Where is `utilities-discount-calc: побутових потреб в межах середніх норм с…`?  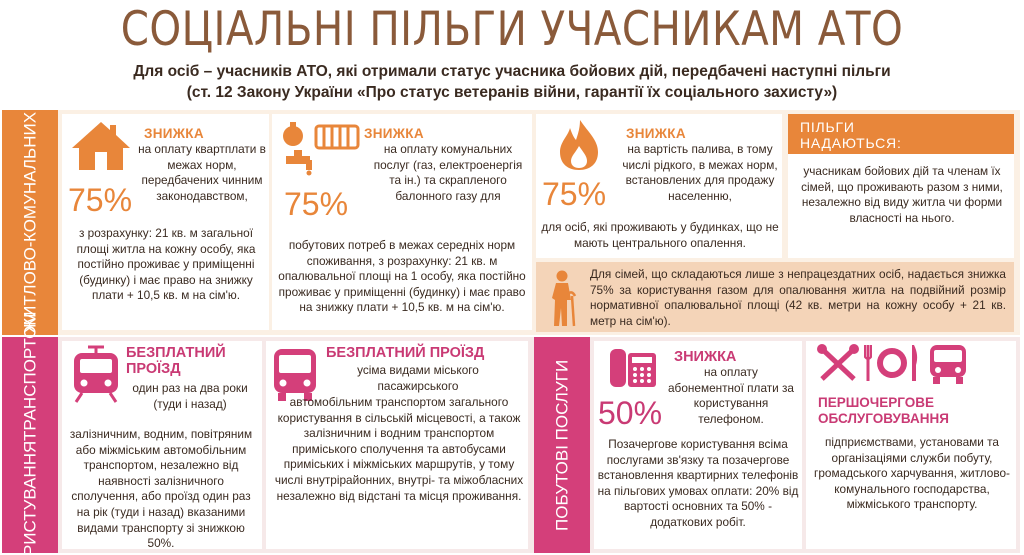 utilities-discount-calc: побутових потреб в межах середніх норм с… is located at coordinates (402, 276).